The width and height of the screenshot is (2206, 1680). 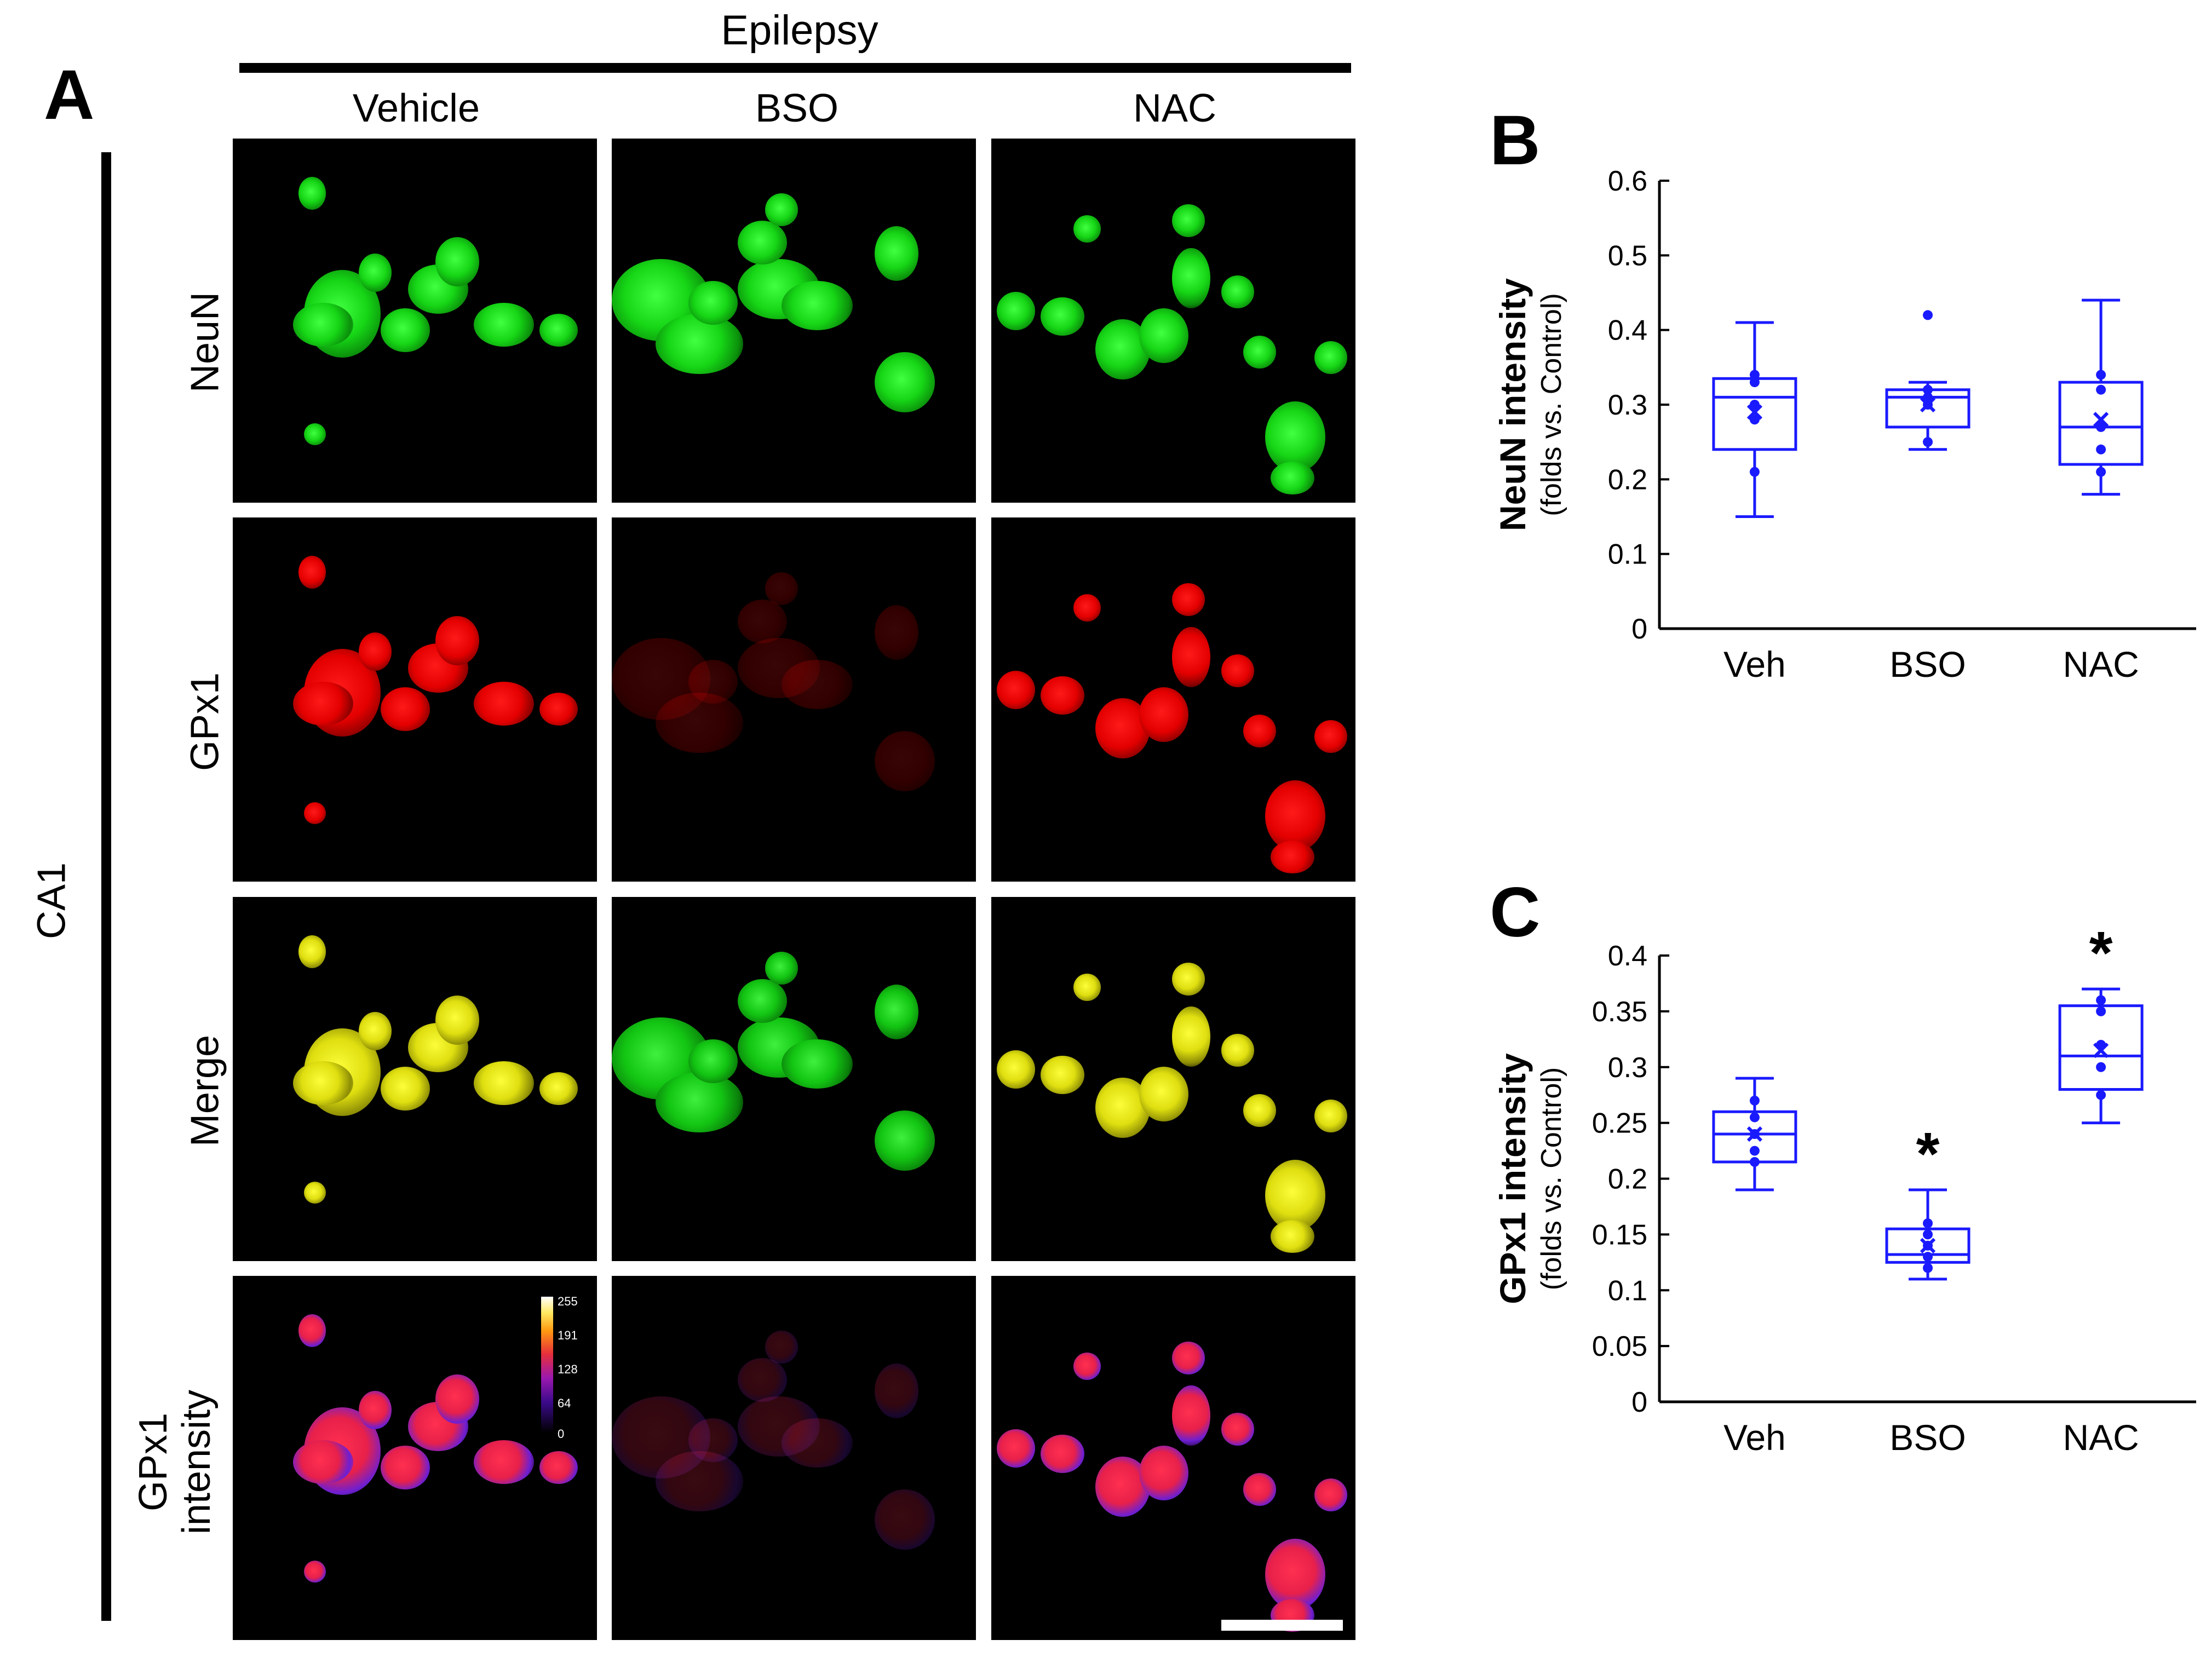 I want to click on intensity-colorbar, so click(x=547, y=1364).